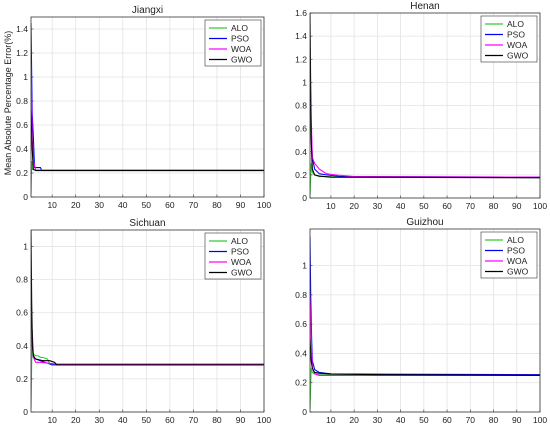 The width and height of the screenshot is (550, 430). Describe the element at coordinates (147, 223) in the screenshot. I see `subplot-title: Sichuan` at that location.